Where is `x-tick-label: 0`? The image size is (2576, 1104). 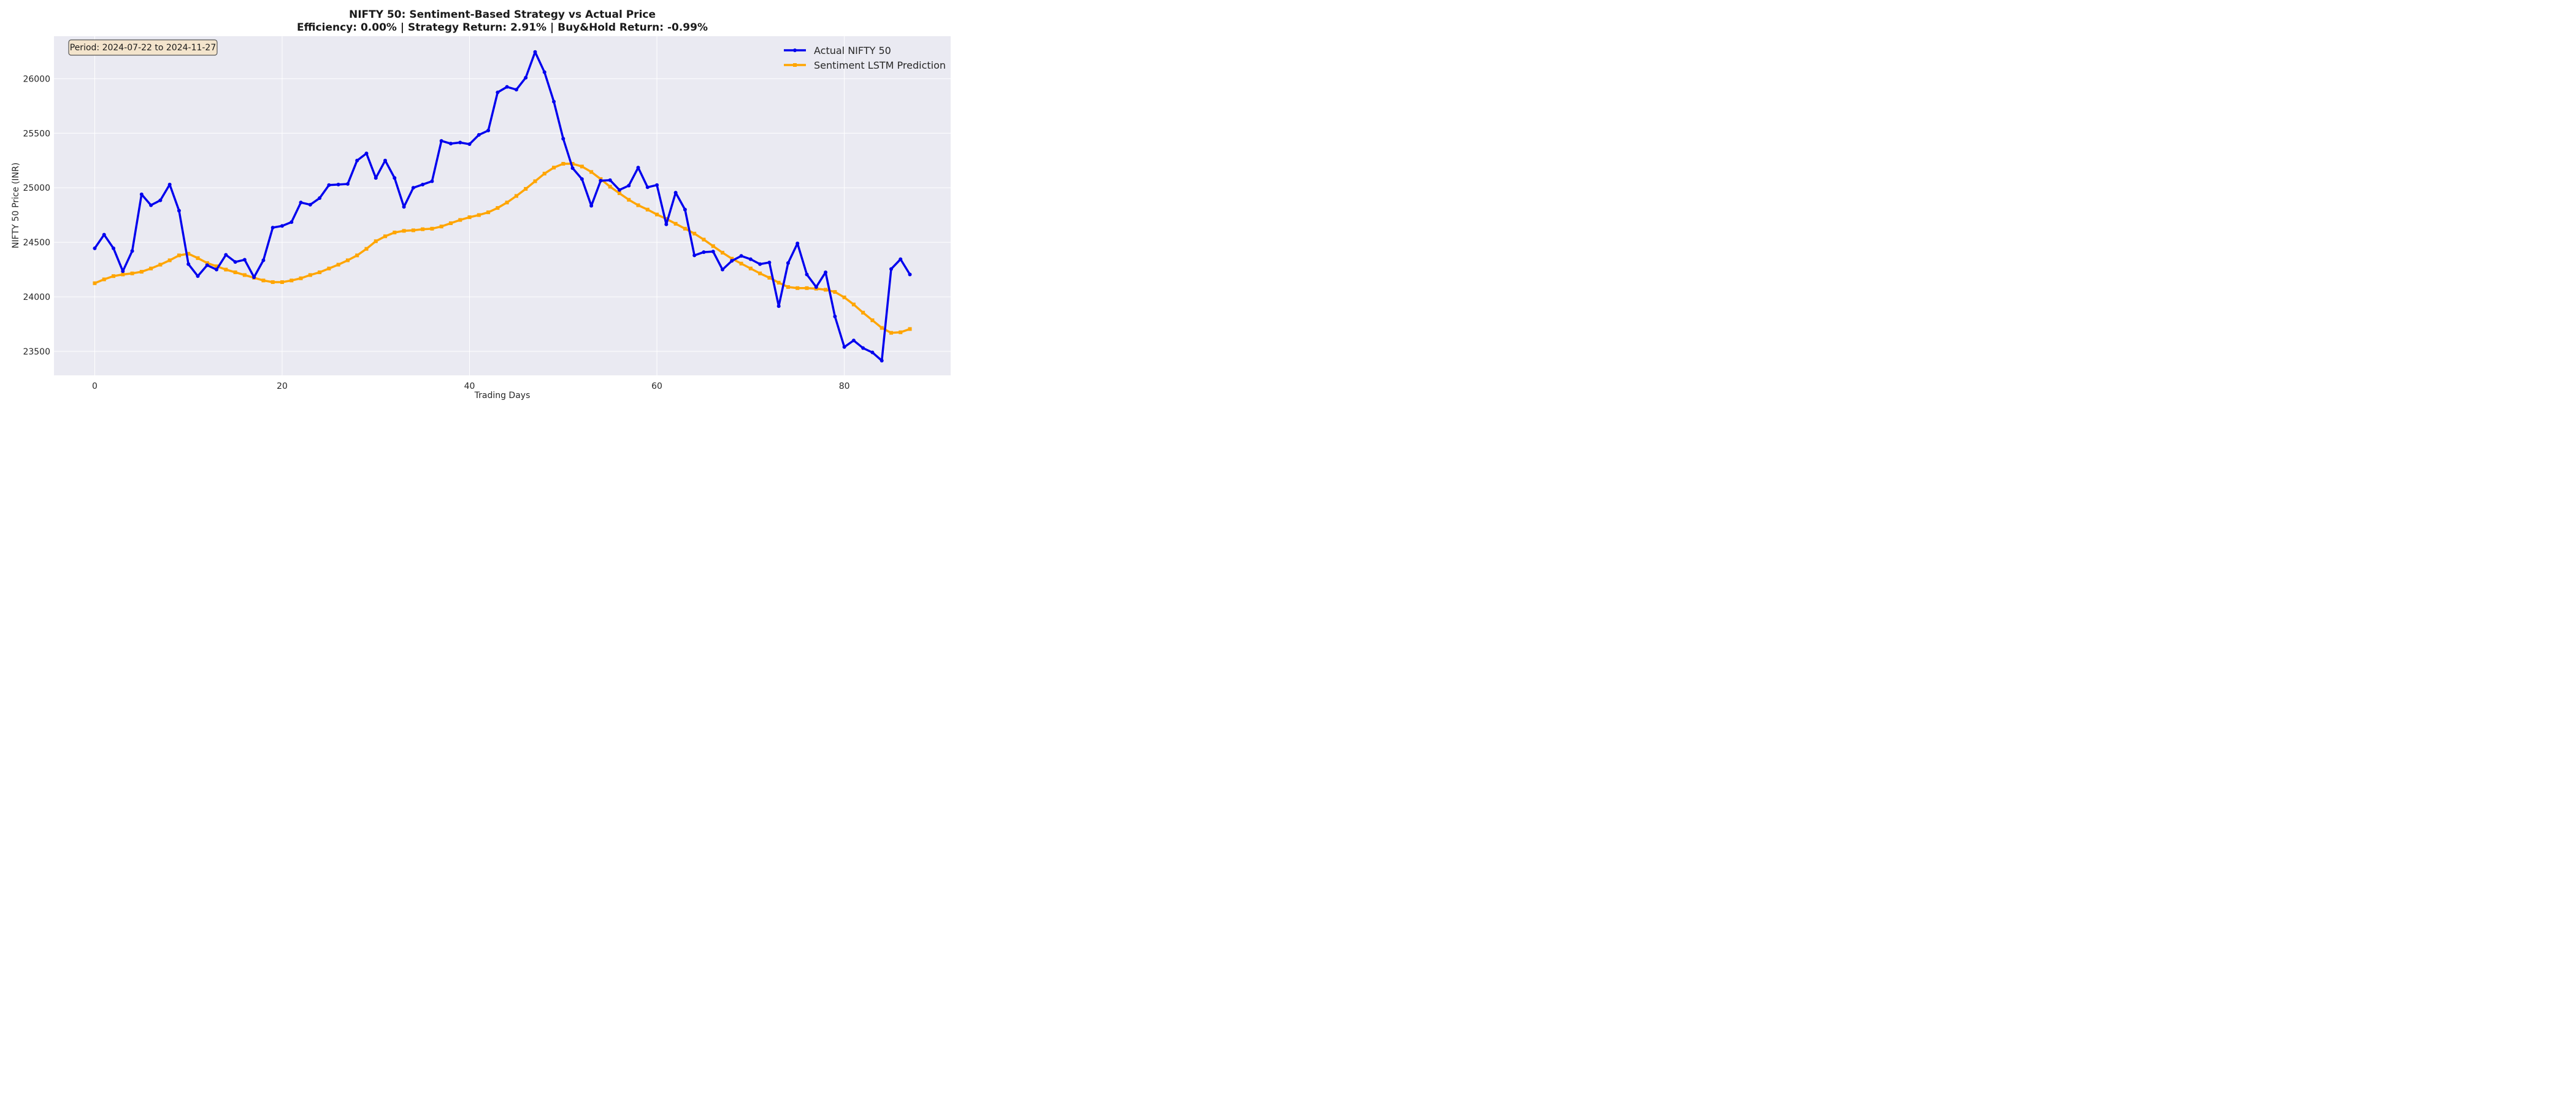 x-tick-label: 0 is located at coordinates (95, 386).